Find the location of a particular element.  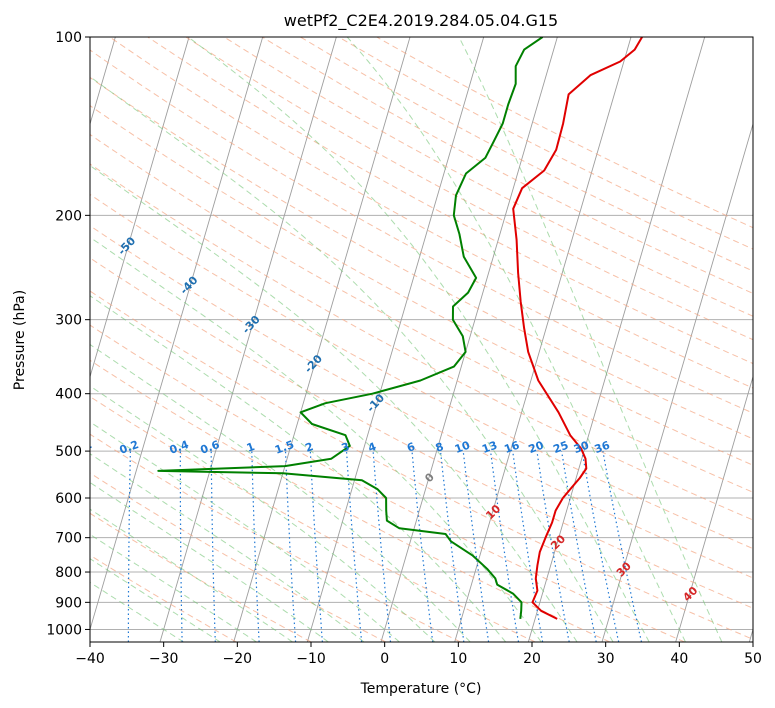

mixing-ratio-label: 1 is located at coordinates (251, 447).